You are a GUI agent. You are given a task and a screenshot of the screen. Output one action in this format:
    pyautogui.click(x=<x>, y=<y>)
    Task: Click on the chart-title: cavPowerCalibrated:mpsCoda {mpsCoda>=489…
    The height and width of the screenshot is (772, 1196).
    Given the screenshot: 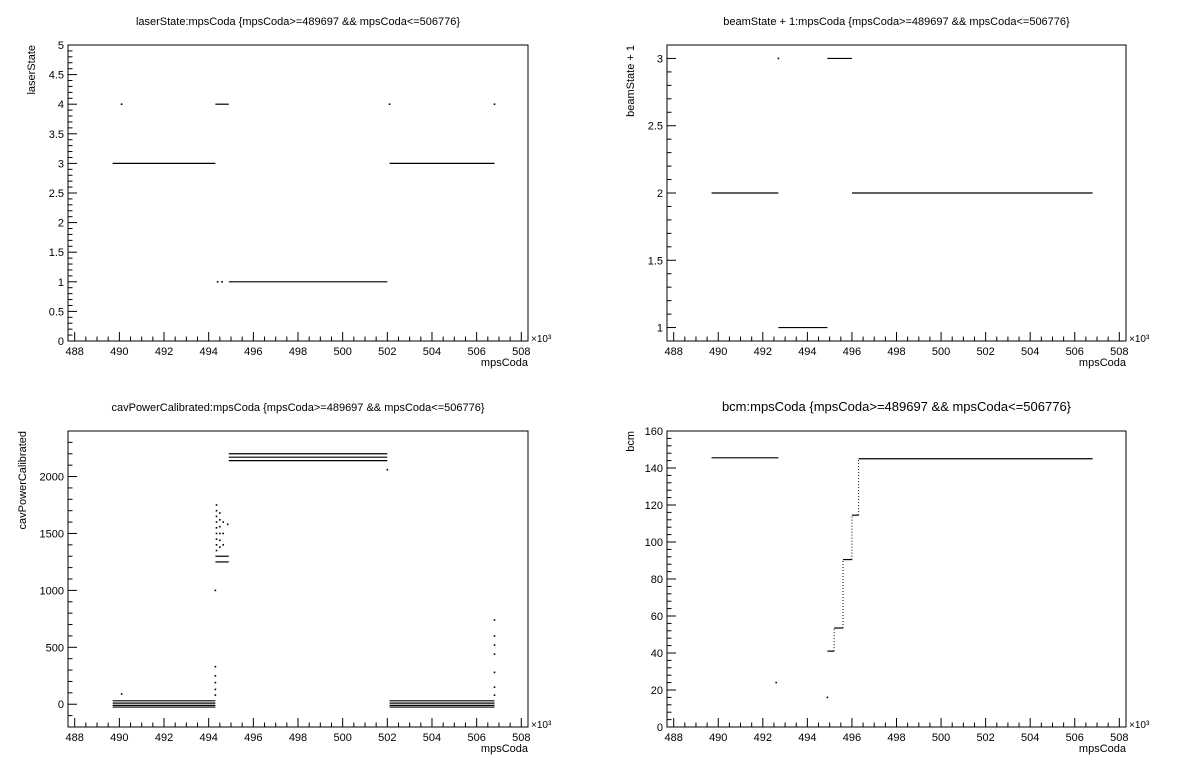 What is the action you would take?
    pyautogui.click(x=297, y=408)
    